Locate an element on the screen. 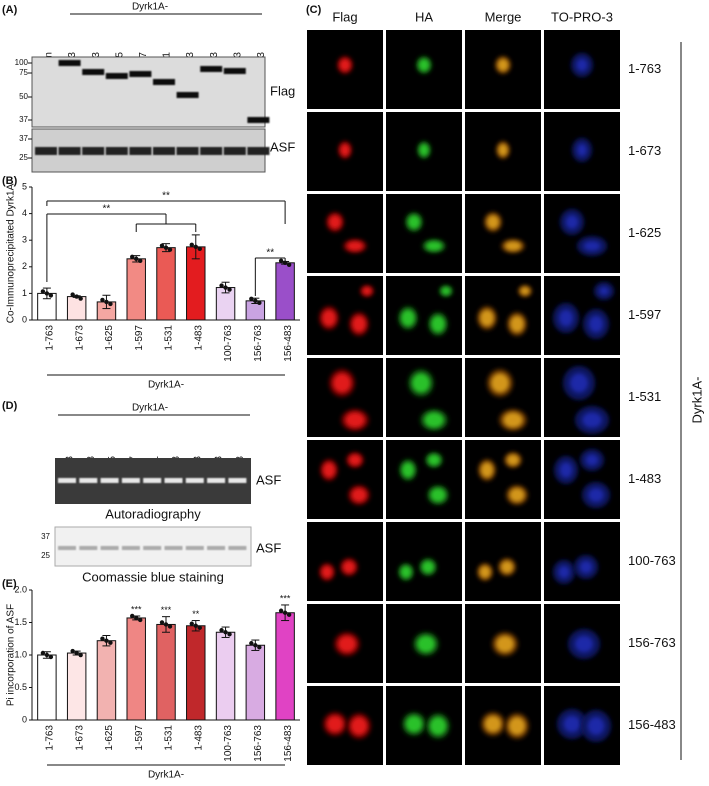 This screenshot has height=786, width=709. y-tick-label: 2 is located at coordinates (24, 266).